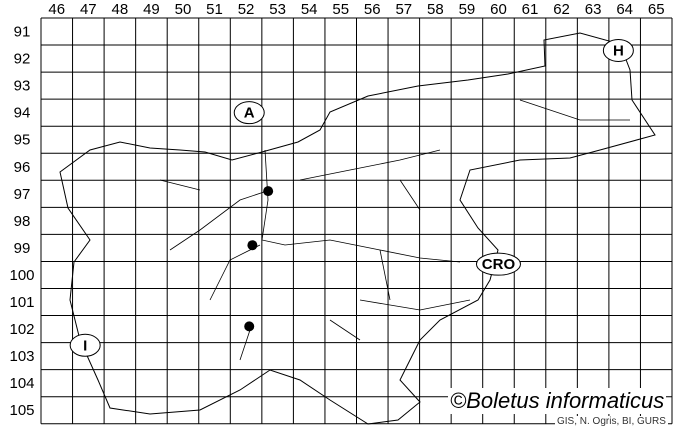 Image resolution: width=680 pixels, height=436 pixels. What do you see at coordinates (22, 248) in the screenshot?
I see `row-label: 99` at bounding box center [22, 248].